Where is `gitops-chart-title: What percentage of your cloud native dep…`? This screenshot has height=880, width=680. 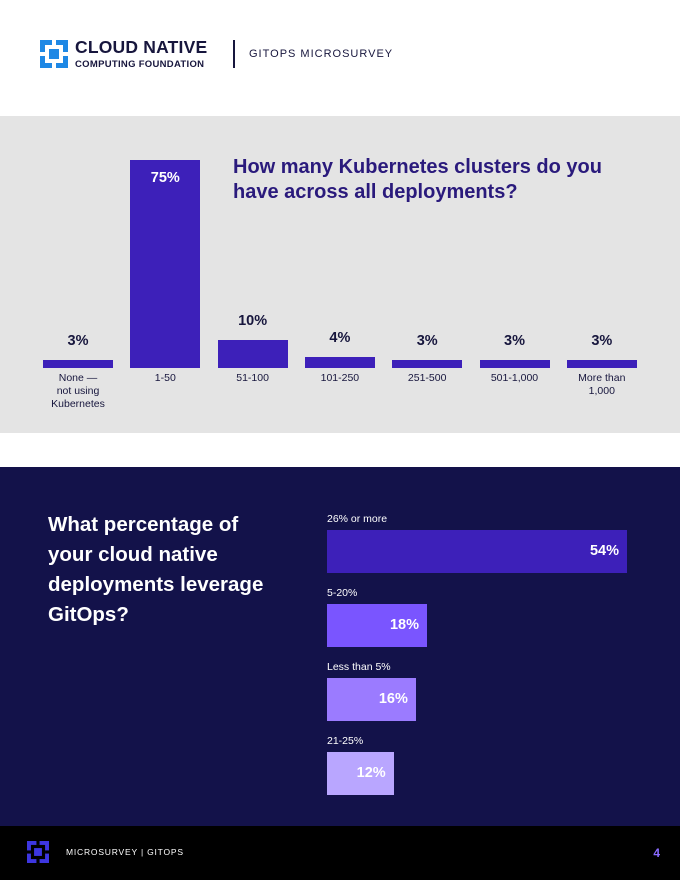
gitops-chart-title: What percentage of your cloud native dep… is located at coordinates (156, 569).